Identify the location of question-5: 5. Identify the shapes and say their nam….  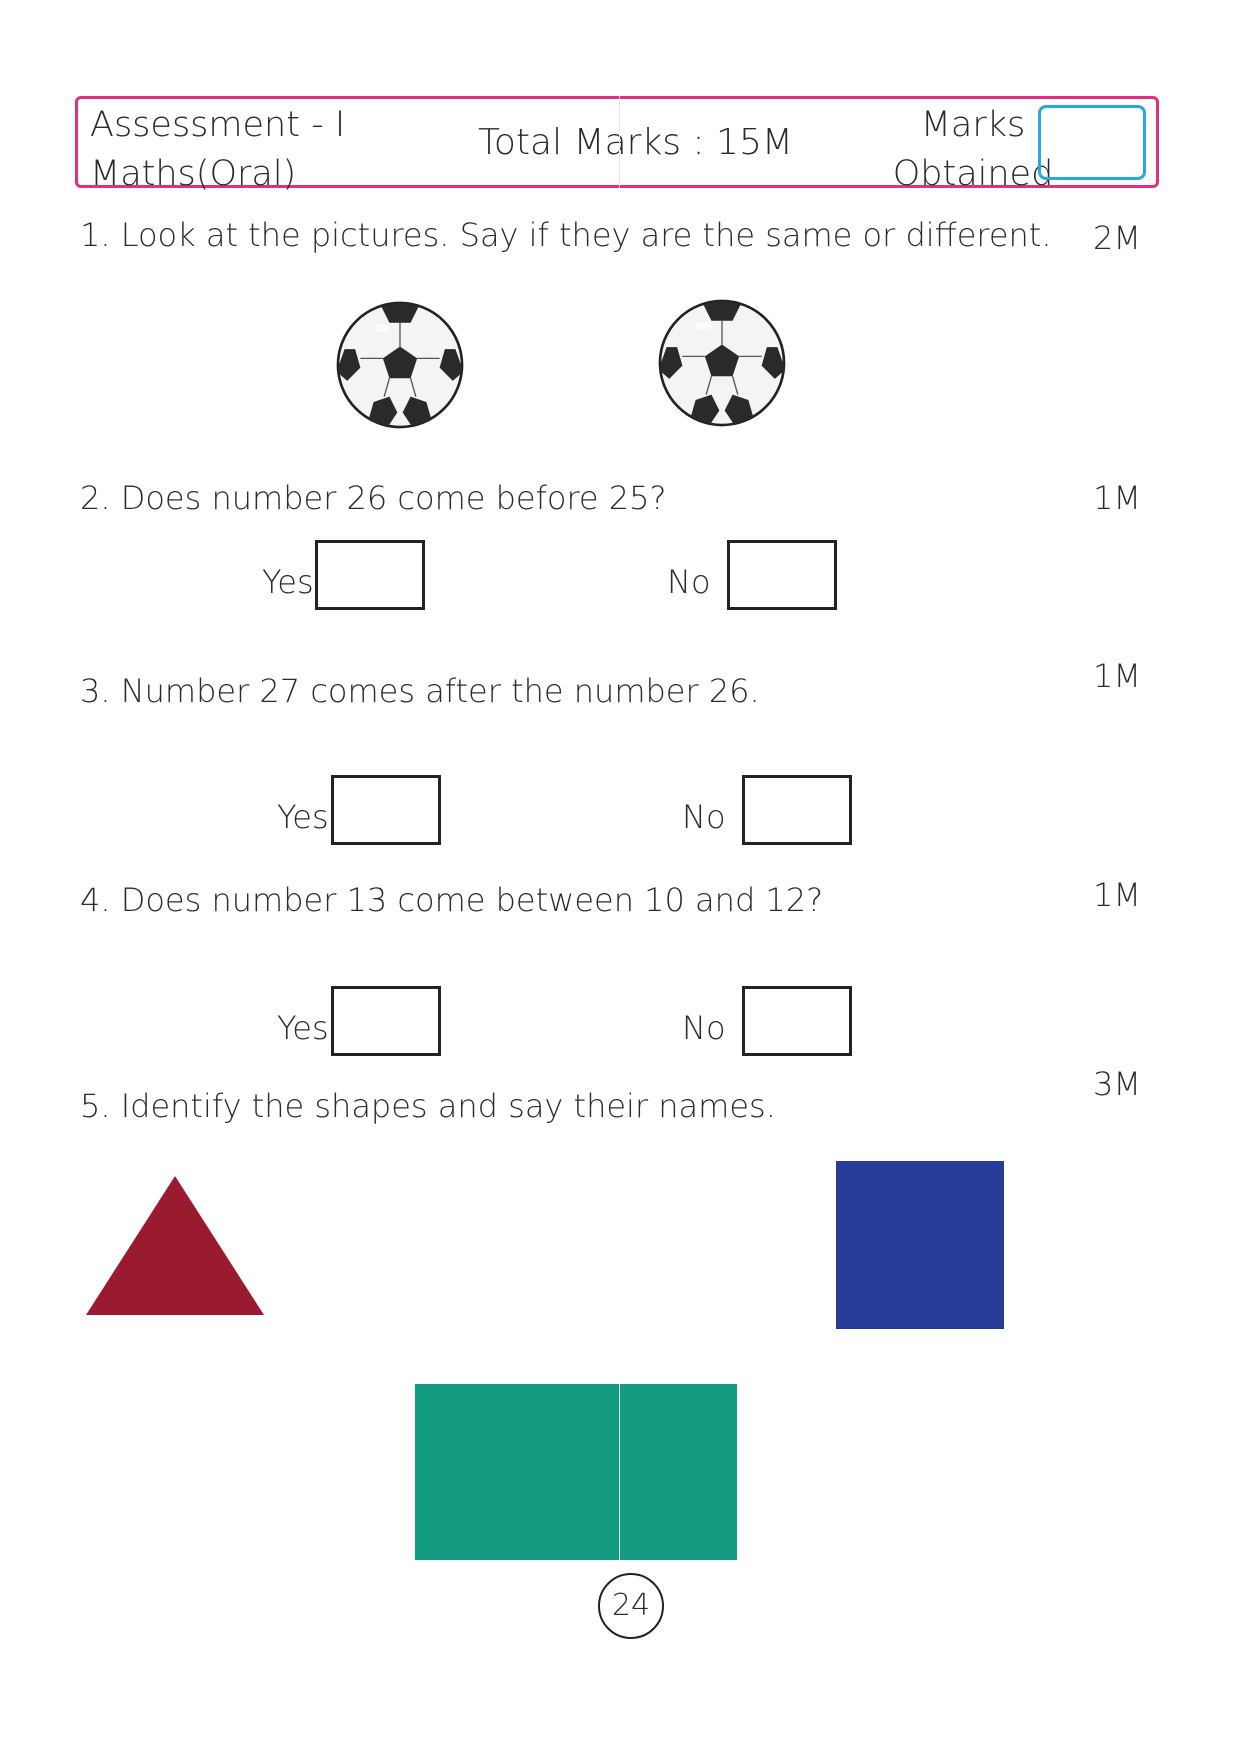
(428, 1106).